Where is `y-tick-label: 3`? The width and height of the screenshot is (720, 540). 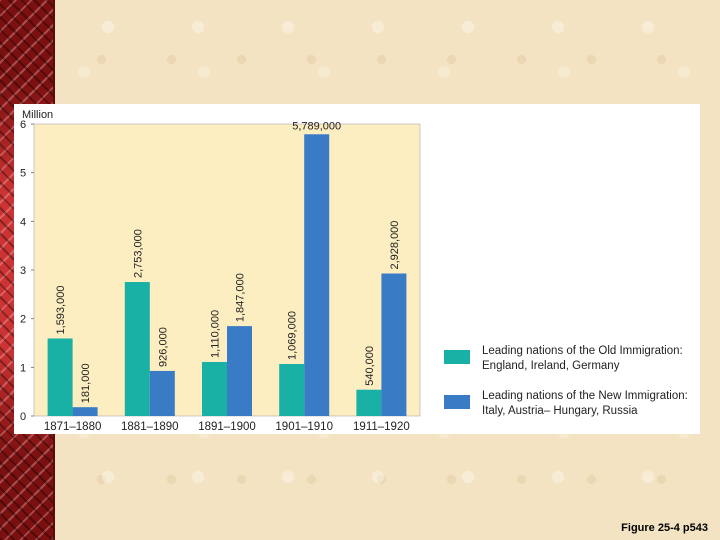
y-tick-label: 3 is located at coordinates (23, 271).